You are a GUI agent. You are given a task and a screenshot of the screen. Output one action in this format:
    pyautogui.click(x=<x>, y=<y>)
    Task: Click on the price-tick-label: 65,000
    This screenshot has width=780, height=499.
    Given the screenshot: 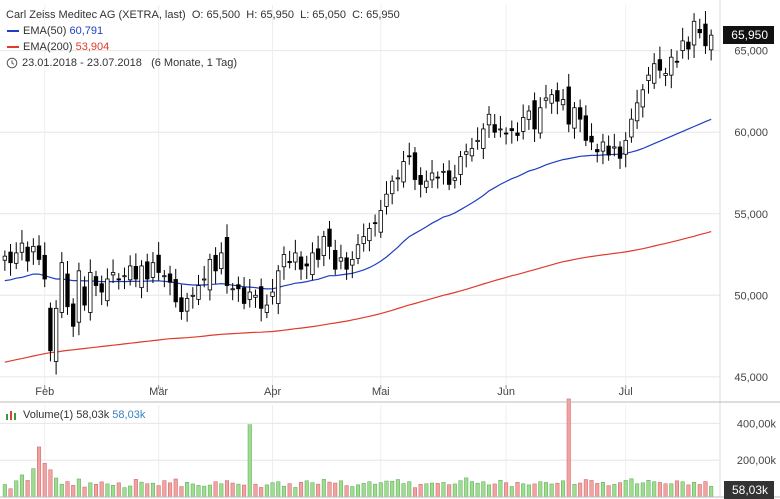 What is the action you would take?
    pyautogui.click(x=751, y=52)
    